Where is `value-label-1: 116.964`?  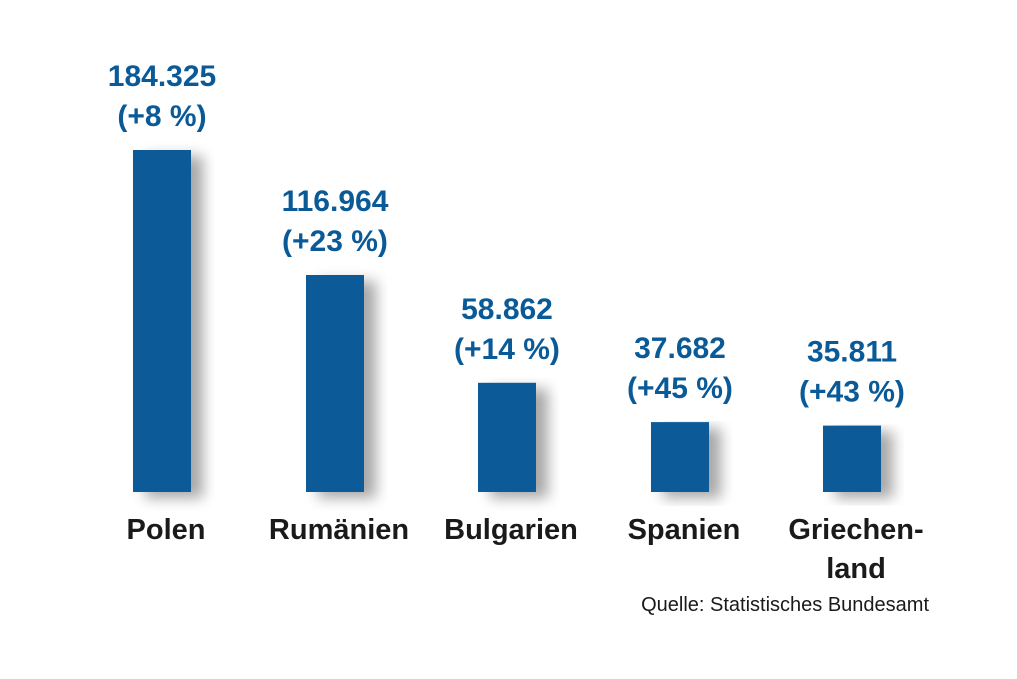
value-label-1: 116.964 is located at coordinates (335, 201).